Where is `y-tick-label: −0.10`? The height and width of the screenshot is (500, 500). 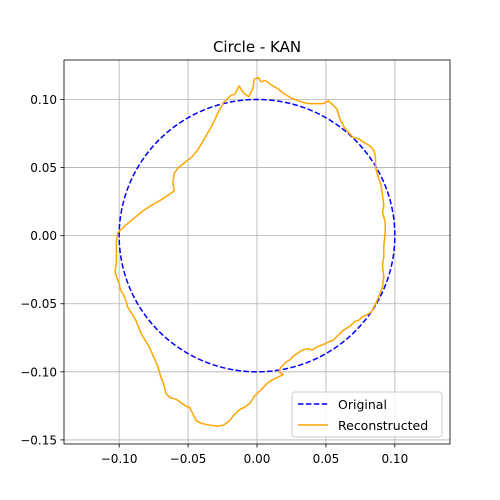
y-tick-label: −0.10 is located at coordinates (38, 372).